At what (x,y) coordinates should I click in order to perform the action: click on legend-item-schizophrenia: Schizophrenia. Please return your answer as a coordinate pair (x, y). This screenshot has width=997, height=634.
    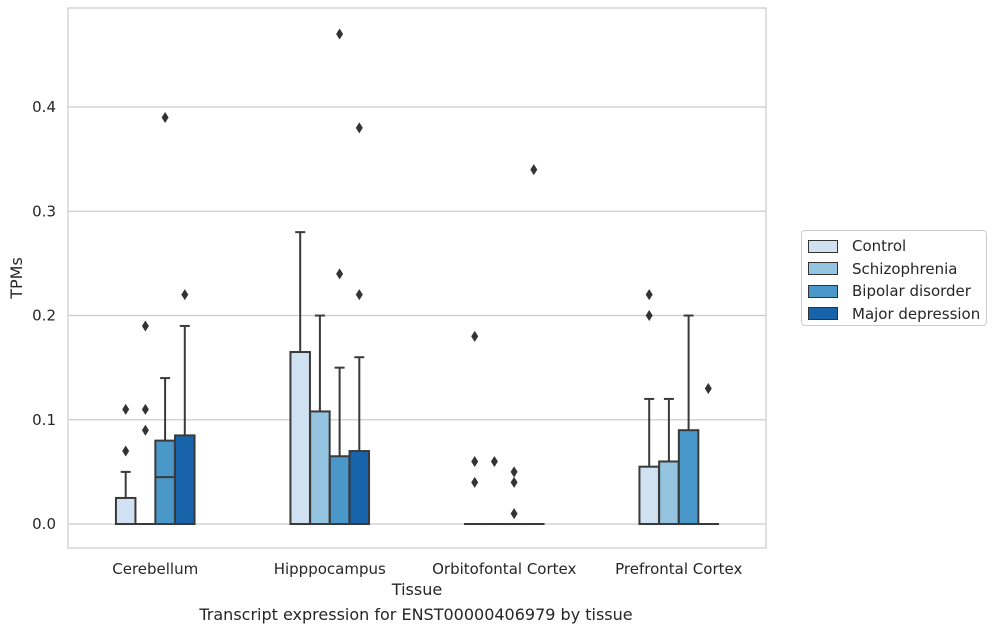
    Looking at the image, I should click on (897, 269).